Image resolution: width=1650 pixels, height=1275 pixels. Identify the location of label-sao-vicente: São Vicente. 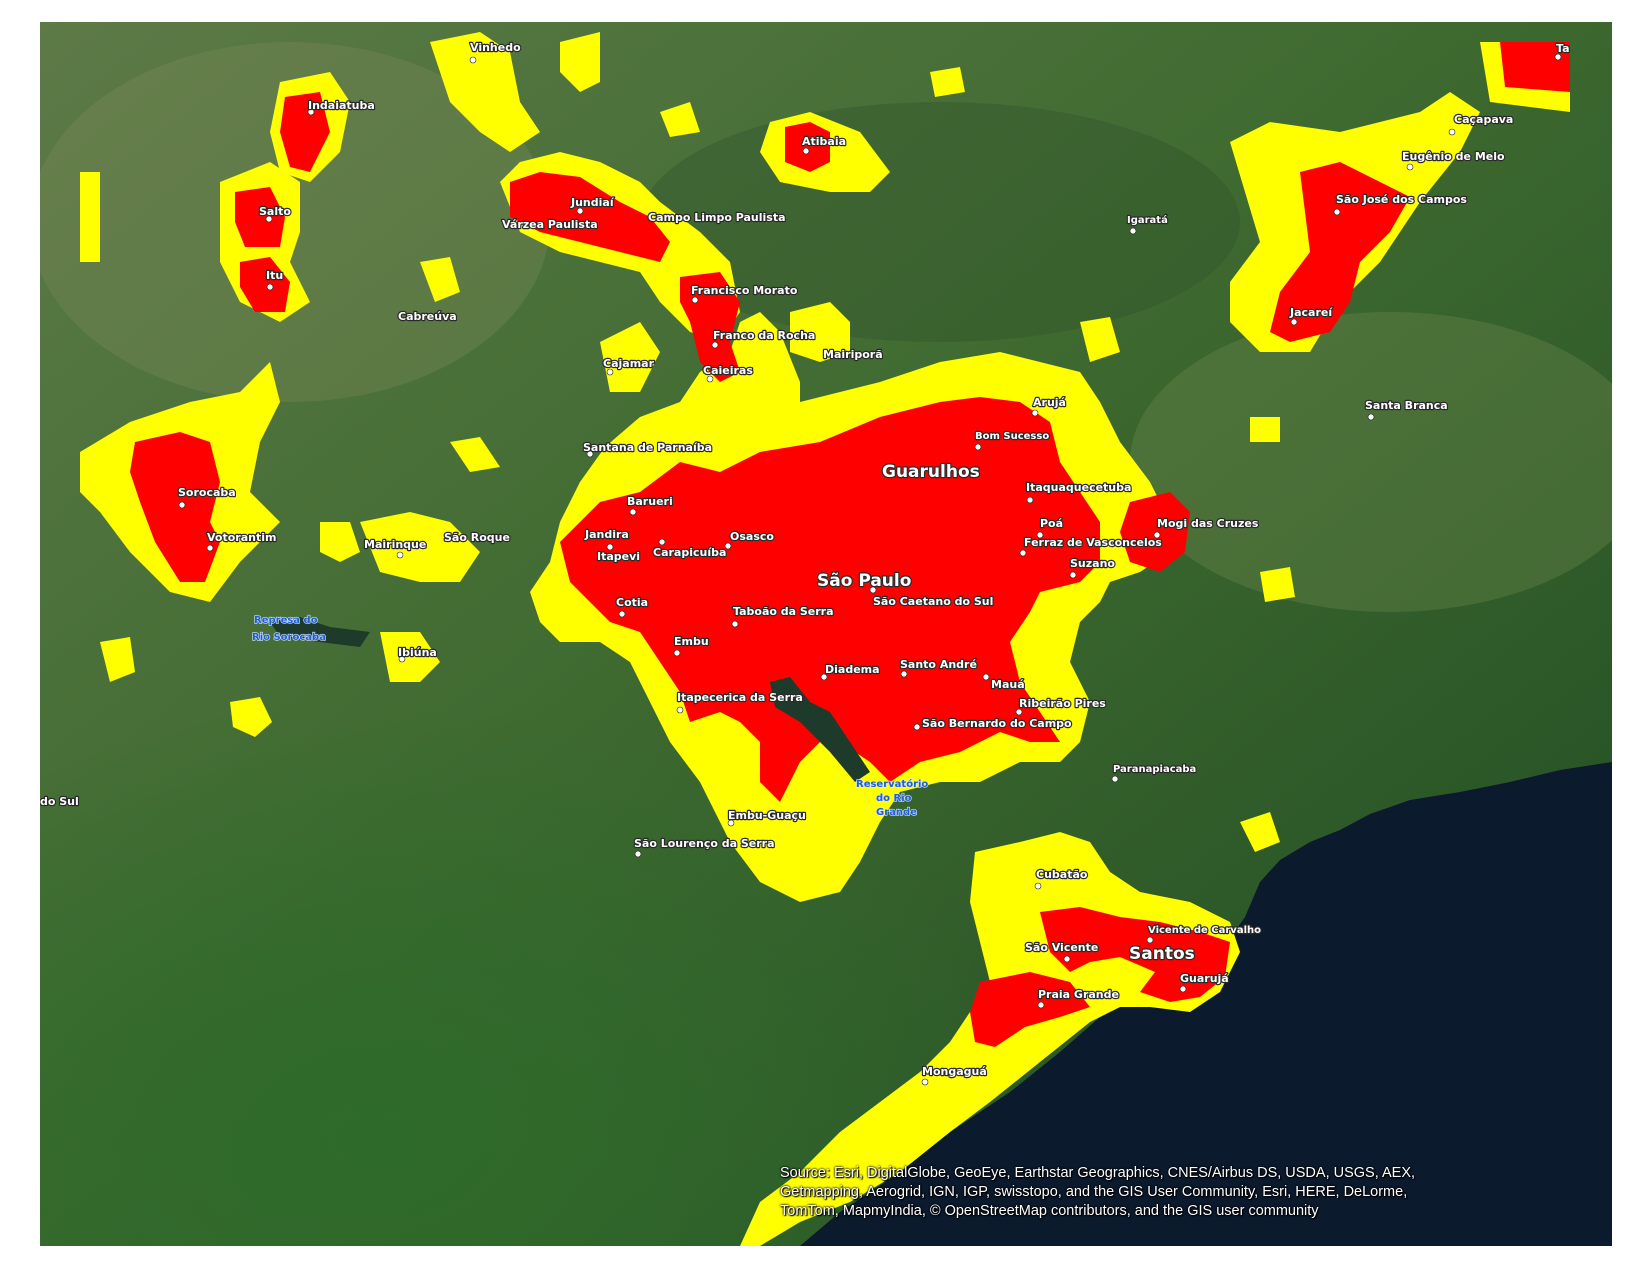
(1062, 947).